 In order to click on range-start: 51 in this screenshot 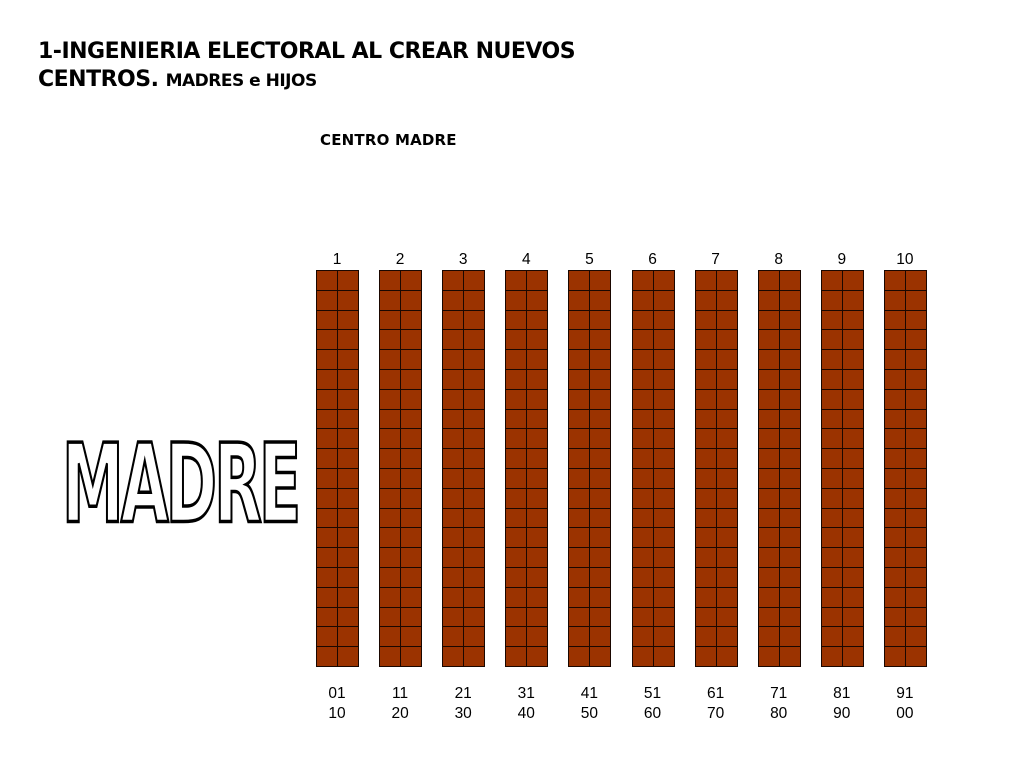, I will do `click(652, 693)`.